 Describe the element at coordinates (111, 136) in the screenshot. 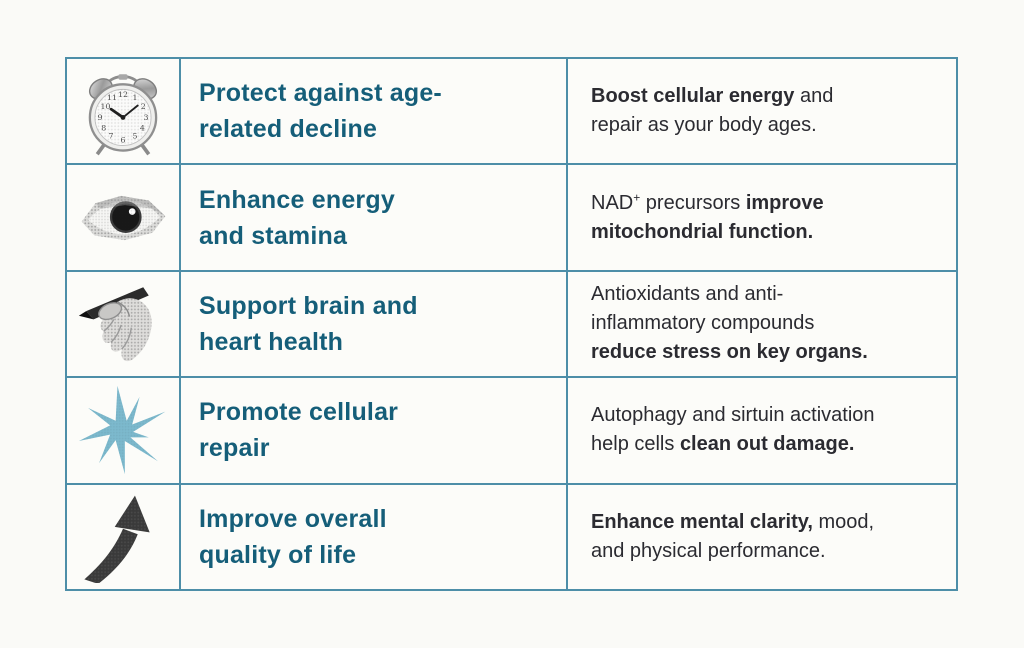

I see `svg-text: 7` at that location.